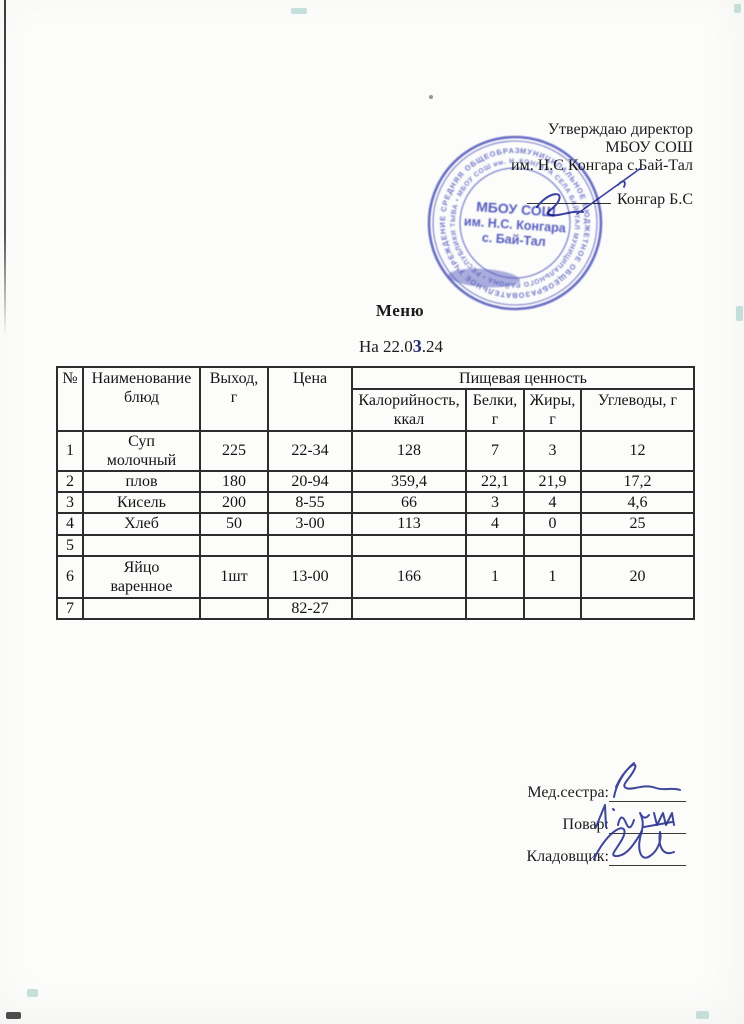 The height and width of the screenshot is (1024, 744). What do you see at coordinates (310, 399) in the screenshot?
I see `header-price: Цена` at bounding box center [310, 399].